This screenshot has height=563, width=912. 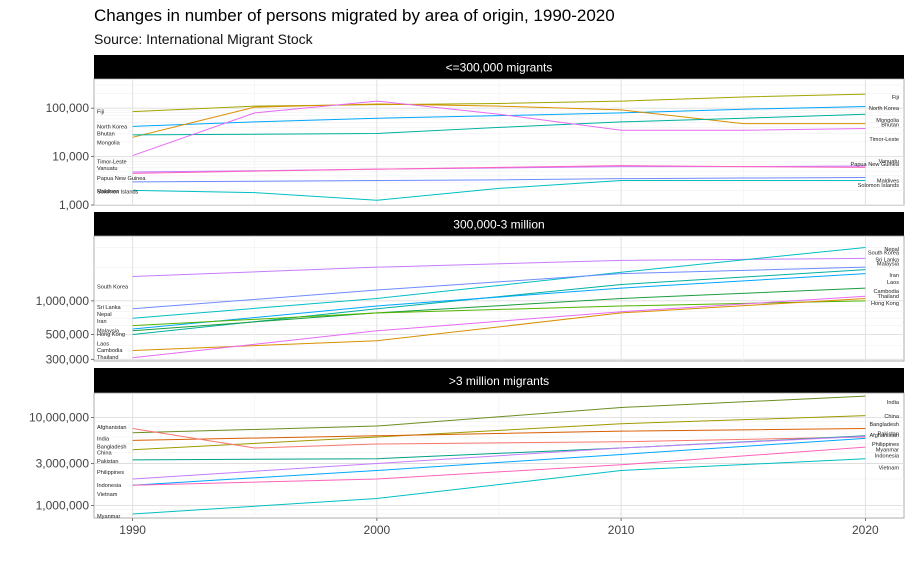 I want to click on series-line-thailand, so click(x=499, y=327).